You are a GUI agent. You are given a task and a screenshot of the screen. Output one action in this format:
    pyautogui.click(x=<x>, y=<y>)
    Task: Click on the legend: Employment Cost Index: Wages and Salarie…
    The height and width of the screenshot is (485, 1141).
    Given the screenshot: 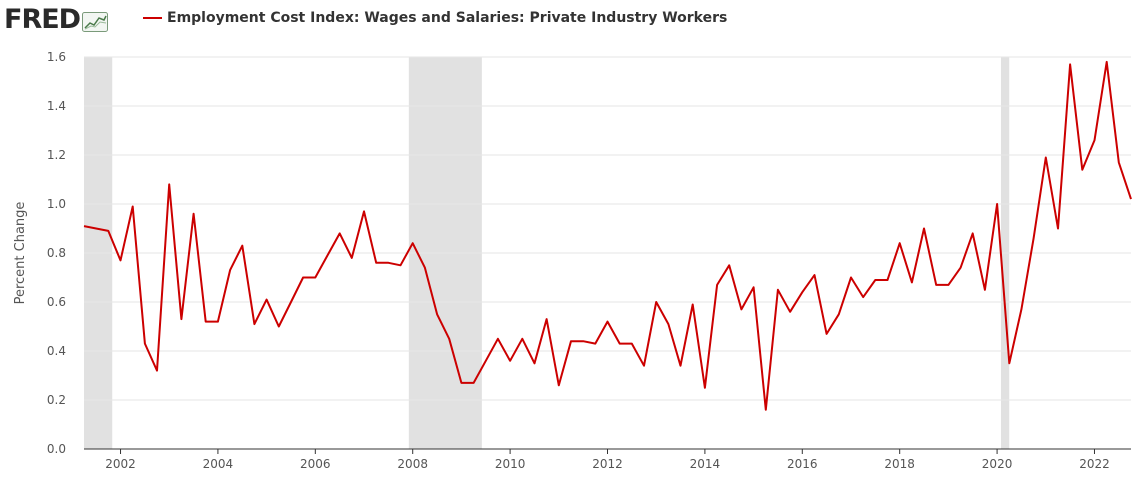 What is the action you would take?
    pyautogui.click(x=435, y=18)
    